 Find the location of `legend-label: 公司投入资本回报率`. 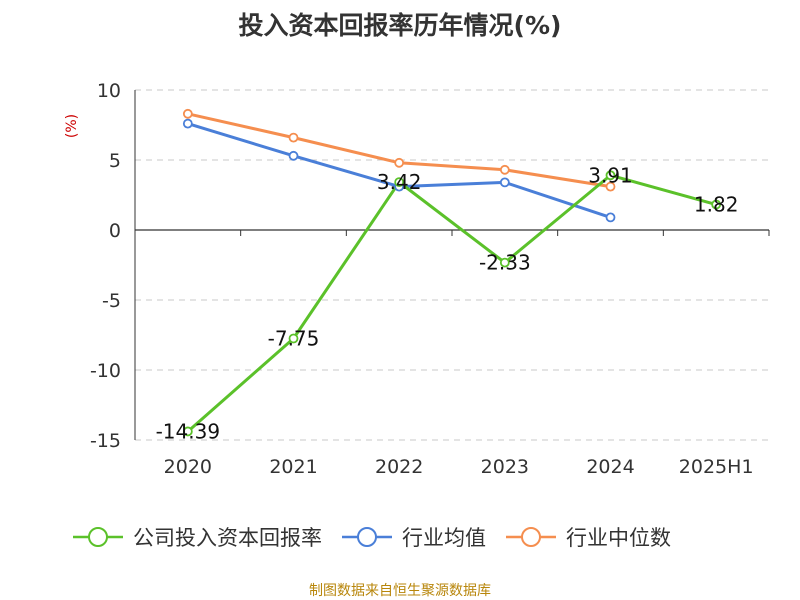

legend-label: 公司投入资本回报率 is located at coordinates (227, 538).